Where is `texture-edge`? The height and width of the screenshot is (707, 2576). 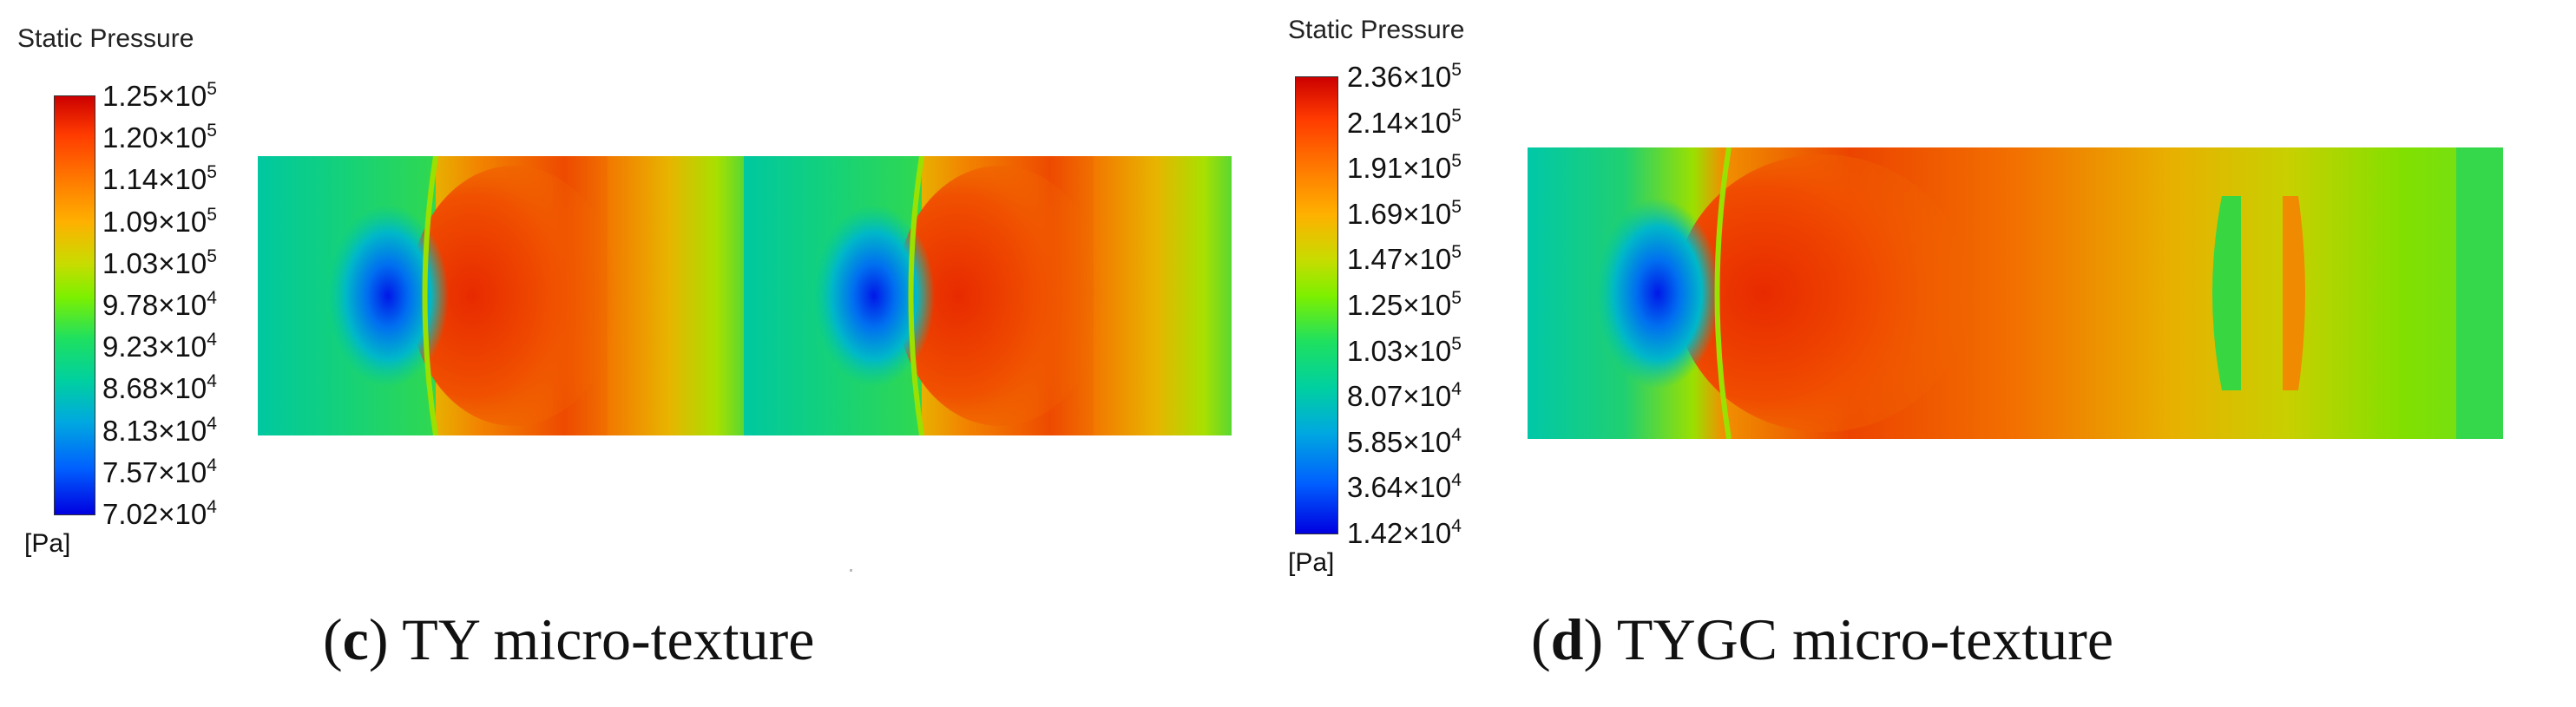
texture-edge is located at coordinates (1723, 293).